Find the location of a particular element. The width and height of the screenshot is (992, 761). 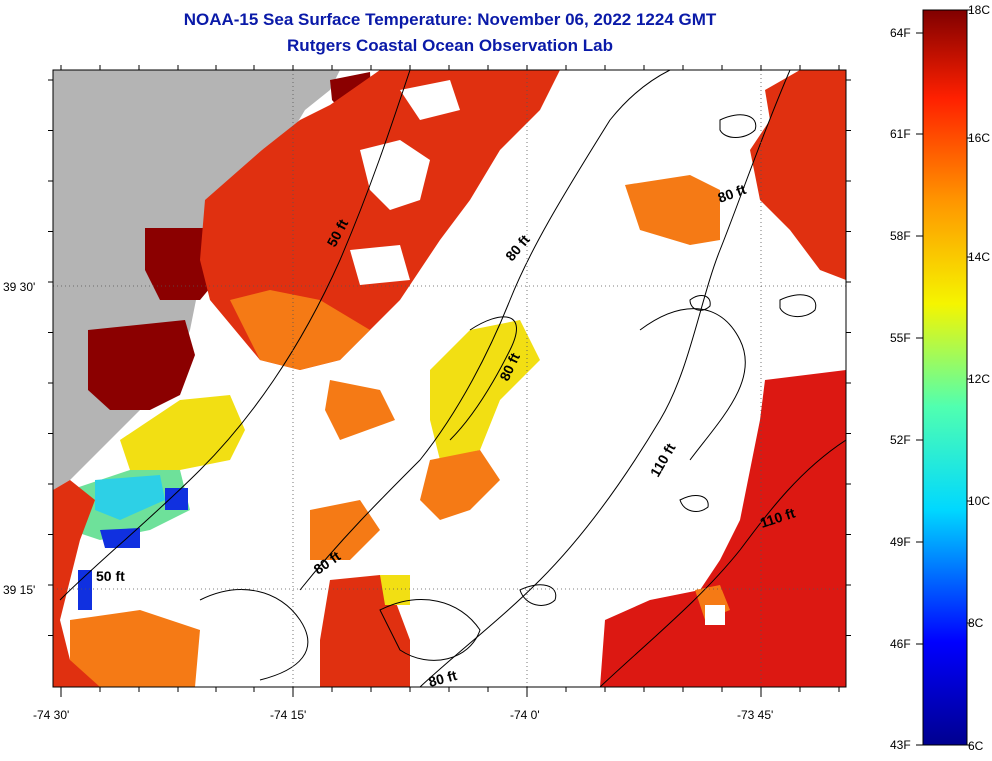

map-subtitle: Rutgers Coastal Ocean Observation Lab is located at coordinates (450, 45).